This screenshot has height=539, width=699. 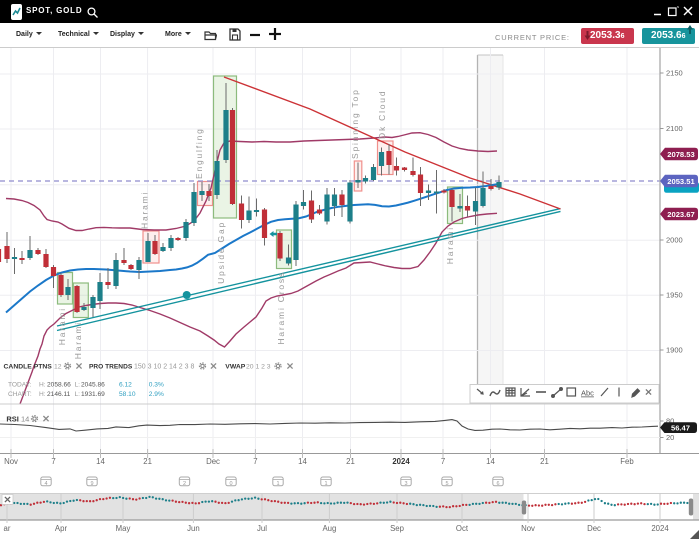 What do you see at coordinates (59, 385) in the screenshot?
I see `svg-text: 2058.66` at bounding box center [59, 385].